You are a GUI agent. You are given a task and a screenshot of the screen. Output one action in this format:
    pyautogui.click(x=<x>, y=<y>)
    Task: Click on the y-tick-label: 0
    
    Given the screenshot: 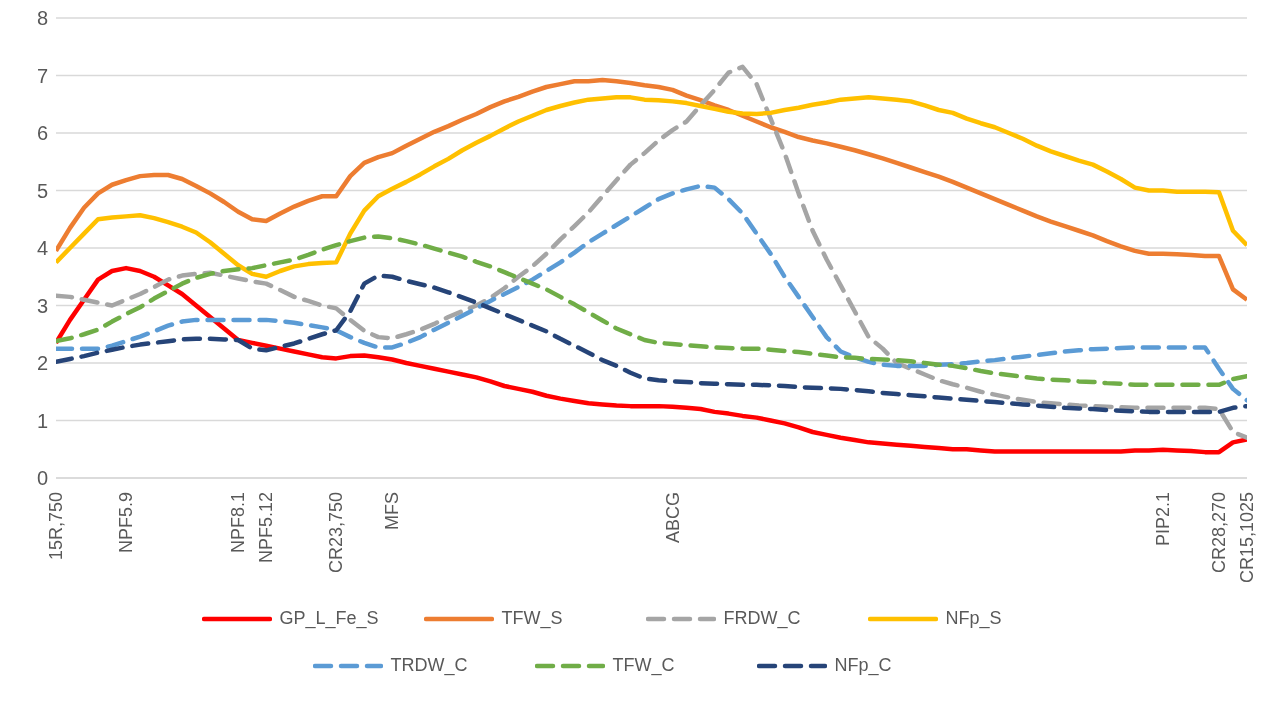 What is the action you would take?
    pyautogui.click(x=42, y=478)
    